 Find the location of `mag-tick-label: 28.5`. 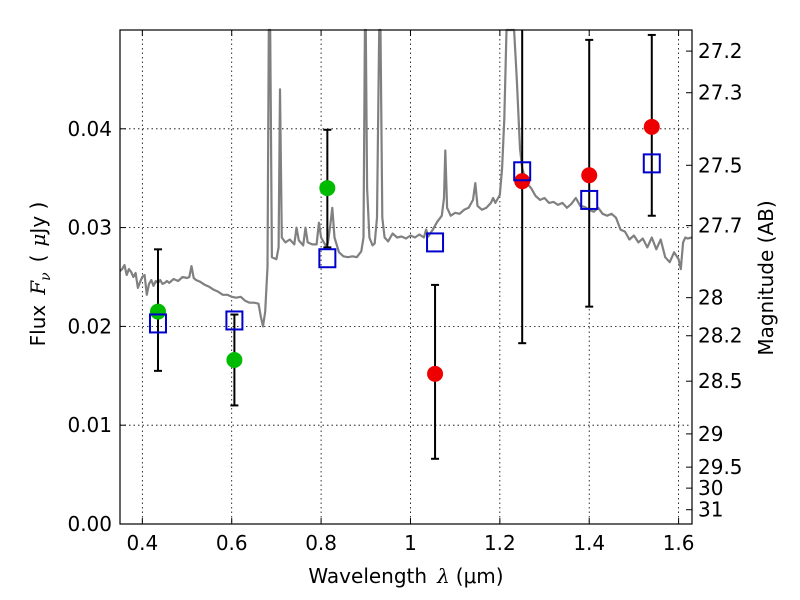

mag-tick-label: 28.5 is located at coordinates (720, 381).